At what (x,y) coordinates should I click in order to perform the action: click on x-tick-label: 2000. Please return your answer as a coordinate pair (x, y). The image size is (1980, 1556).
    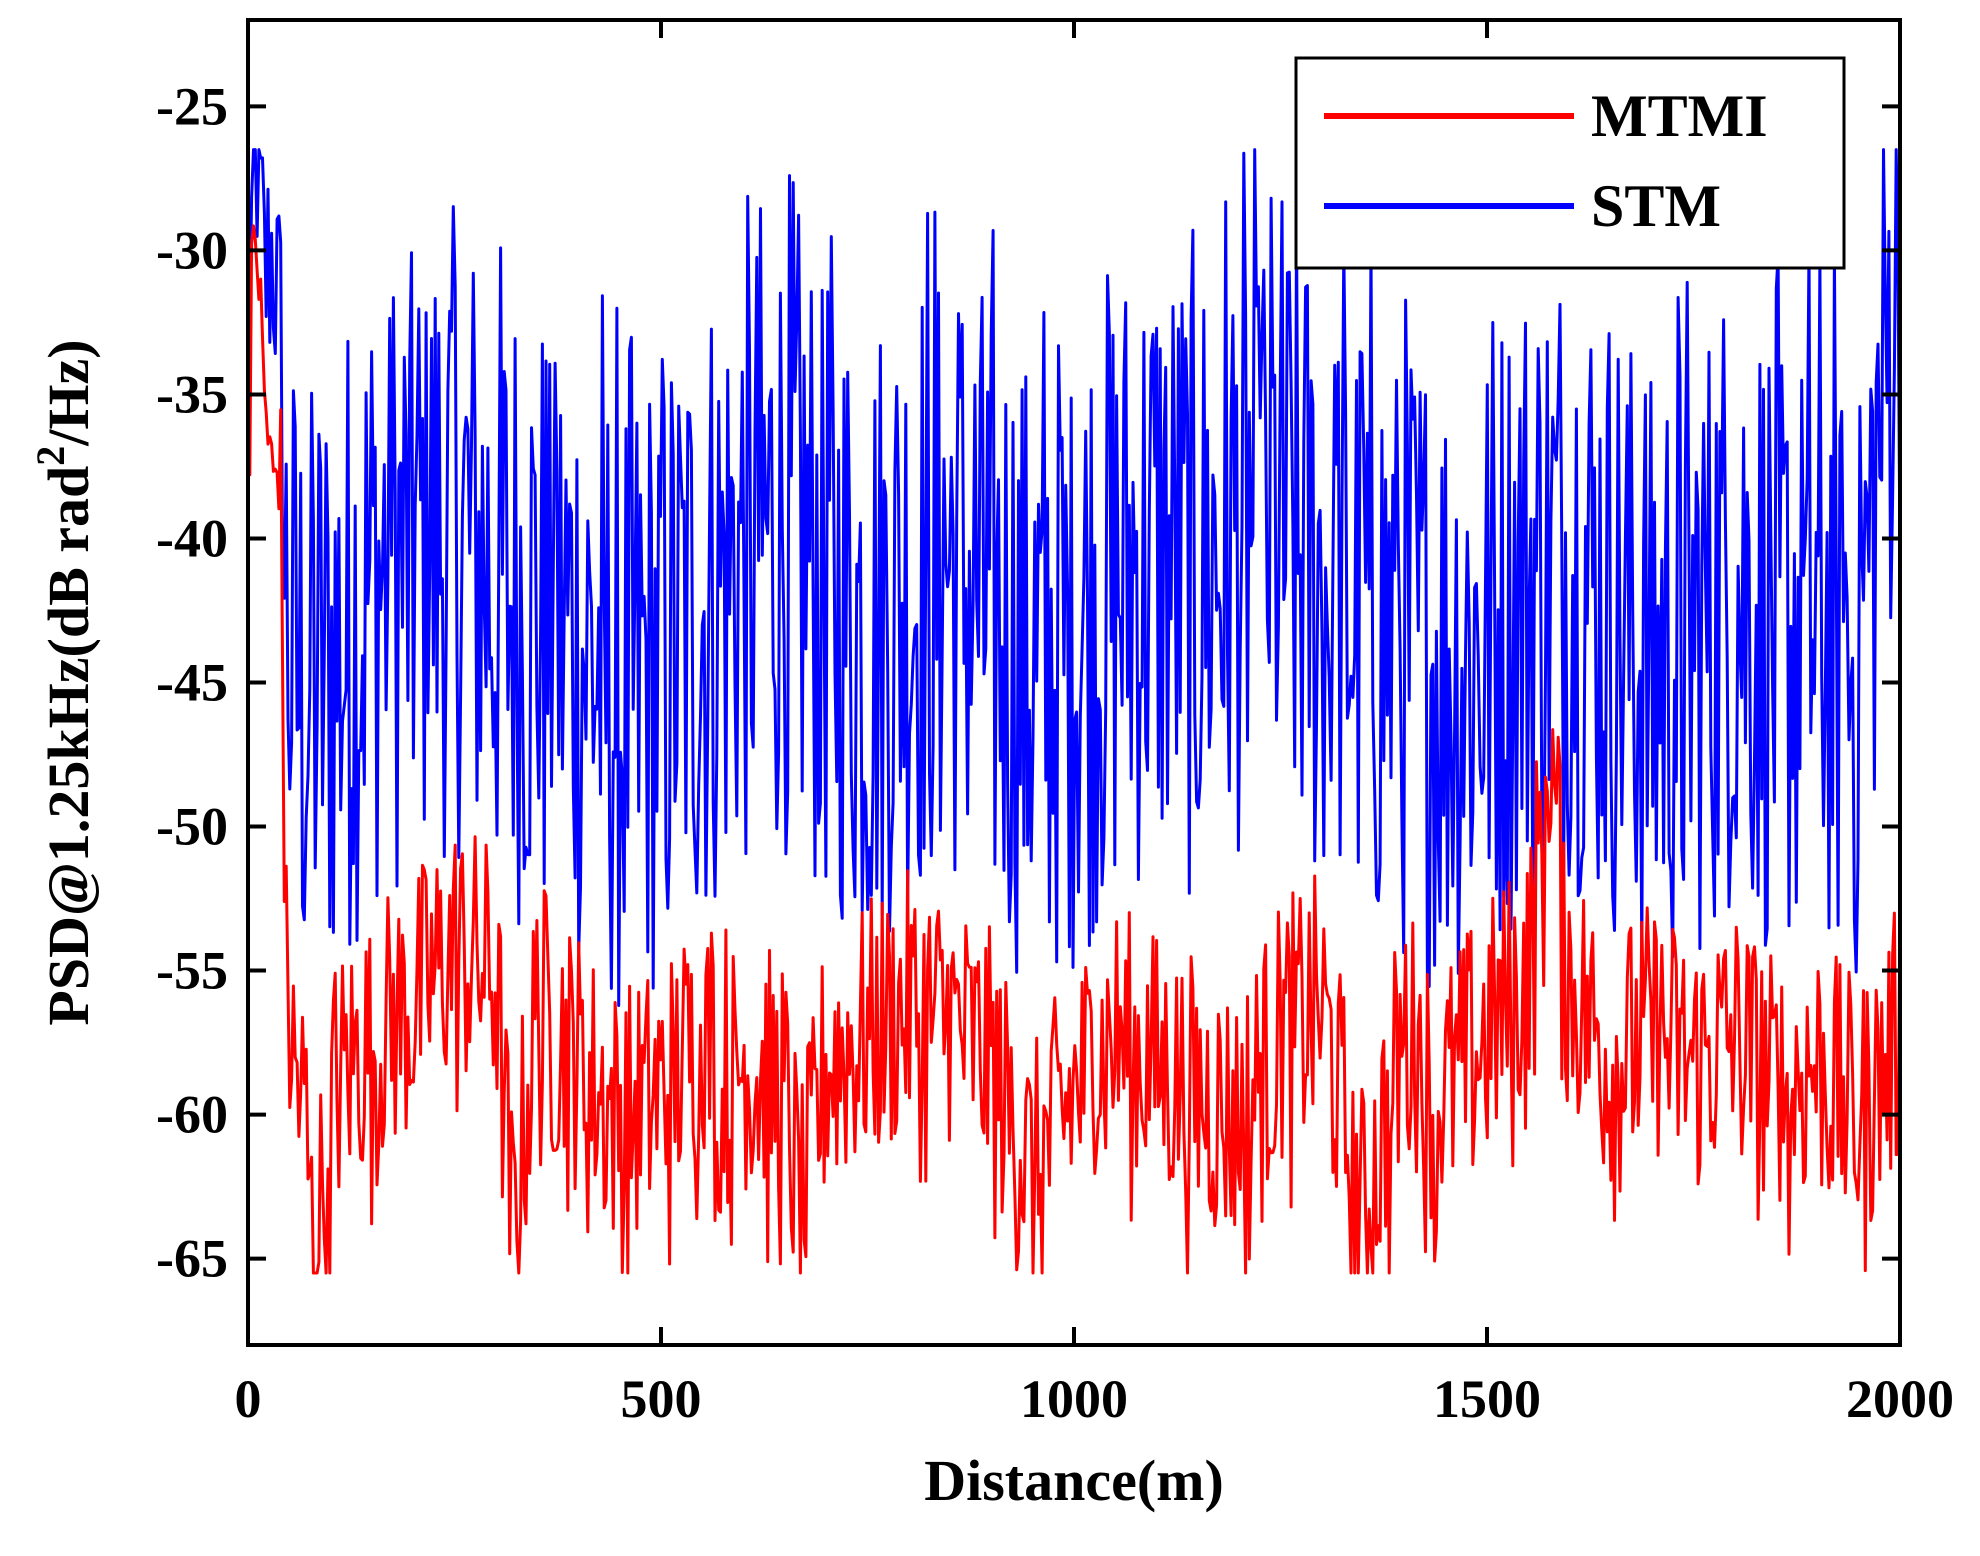
    Looking at the image, I should click on (1900, 1399).